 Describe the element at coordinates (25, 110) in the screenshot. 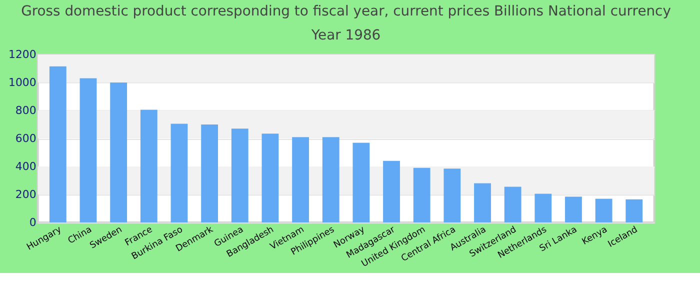

I see `y-tick-label: 800` at that location.